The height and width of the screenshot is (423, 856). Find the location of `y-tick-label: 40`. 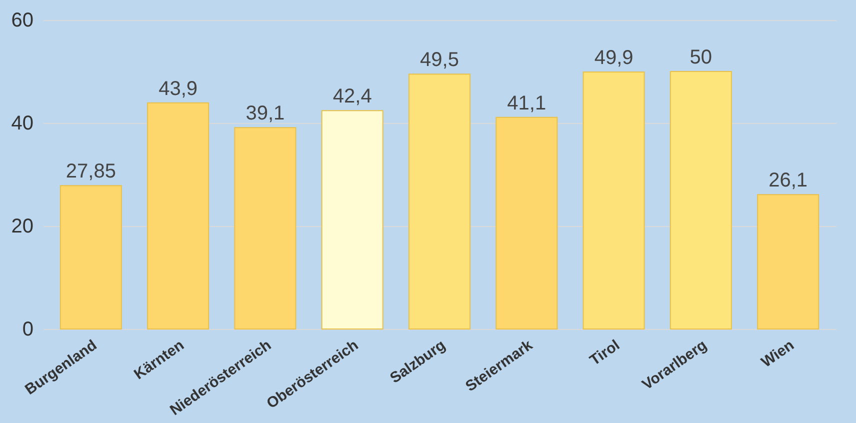

y-tick-label: 40 is located at coordinates (22, 123).